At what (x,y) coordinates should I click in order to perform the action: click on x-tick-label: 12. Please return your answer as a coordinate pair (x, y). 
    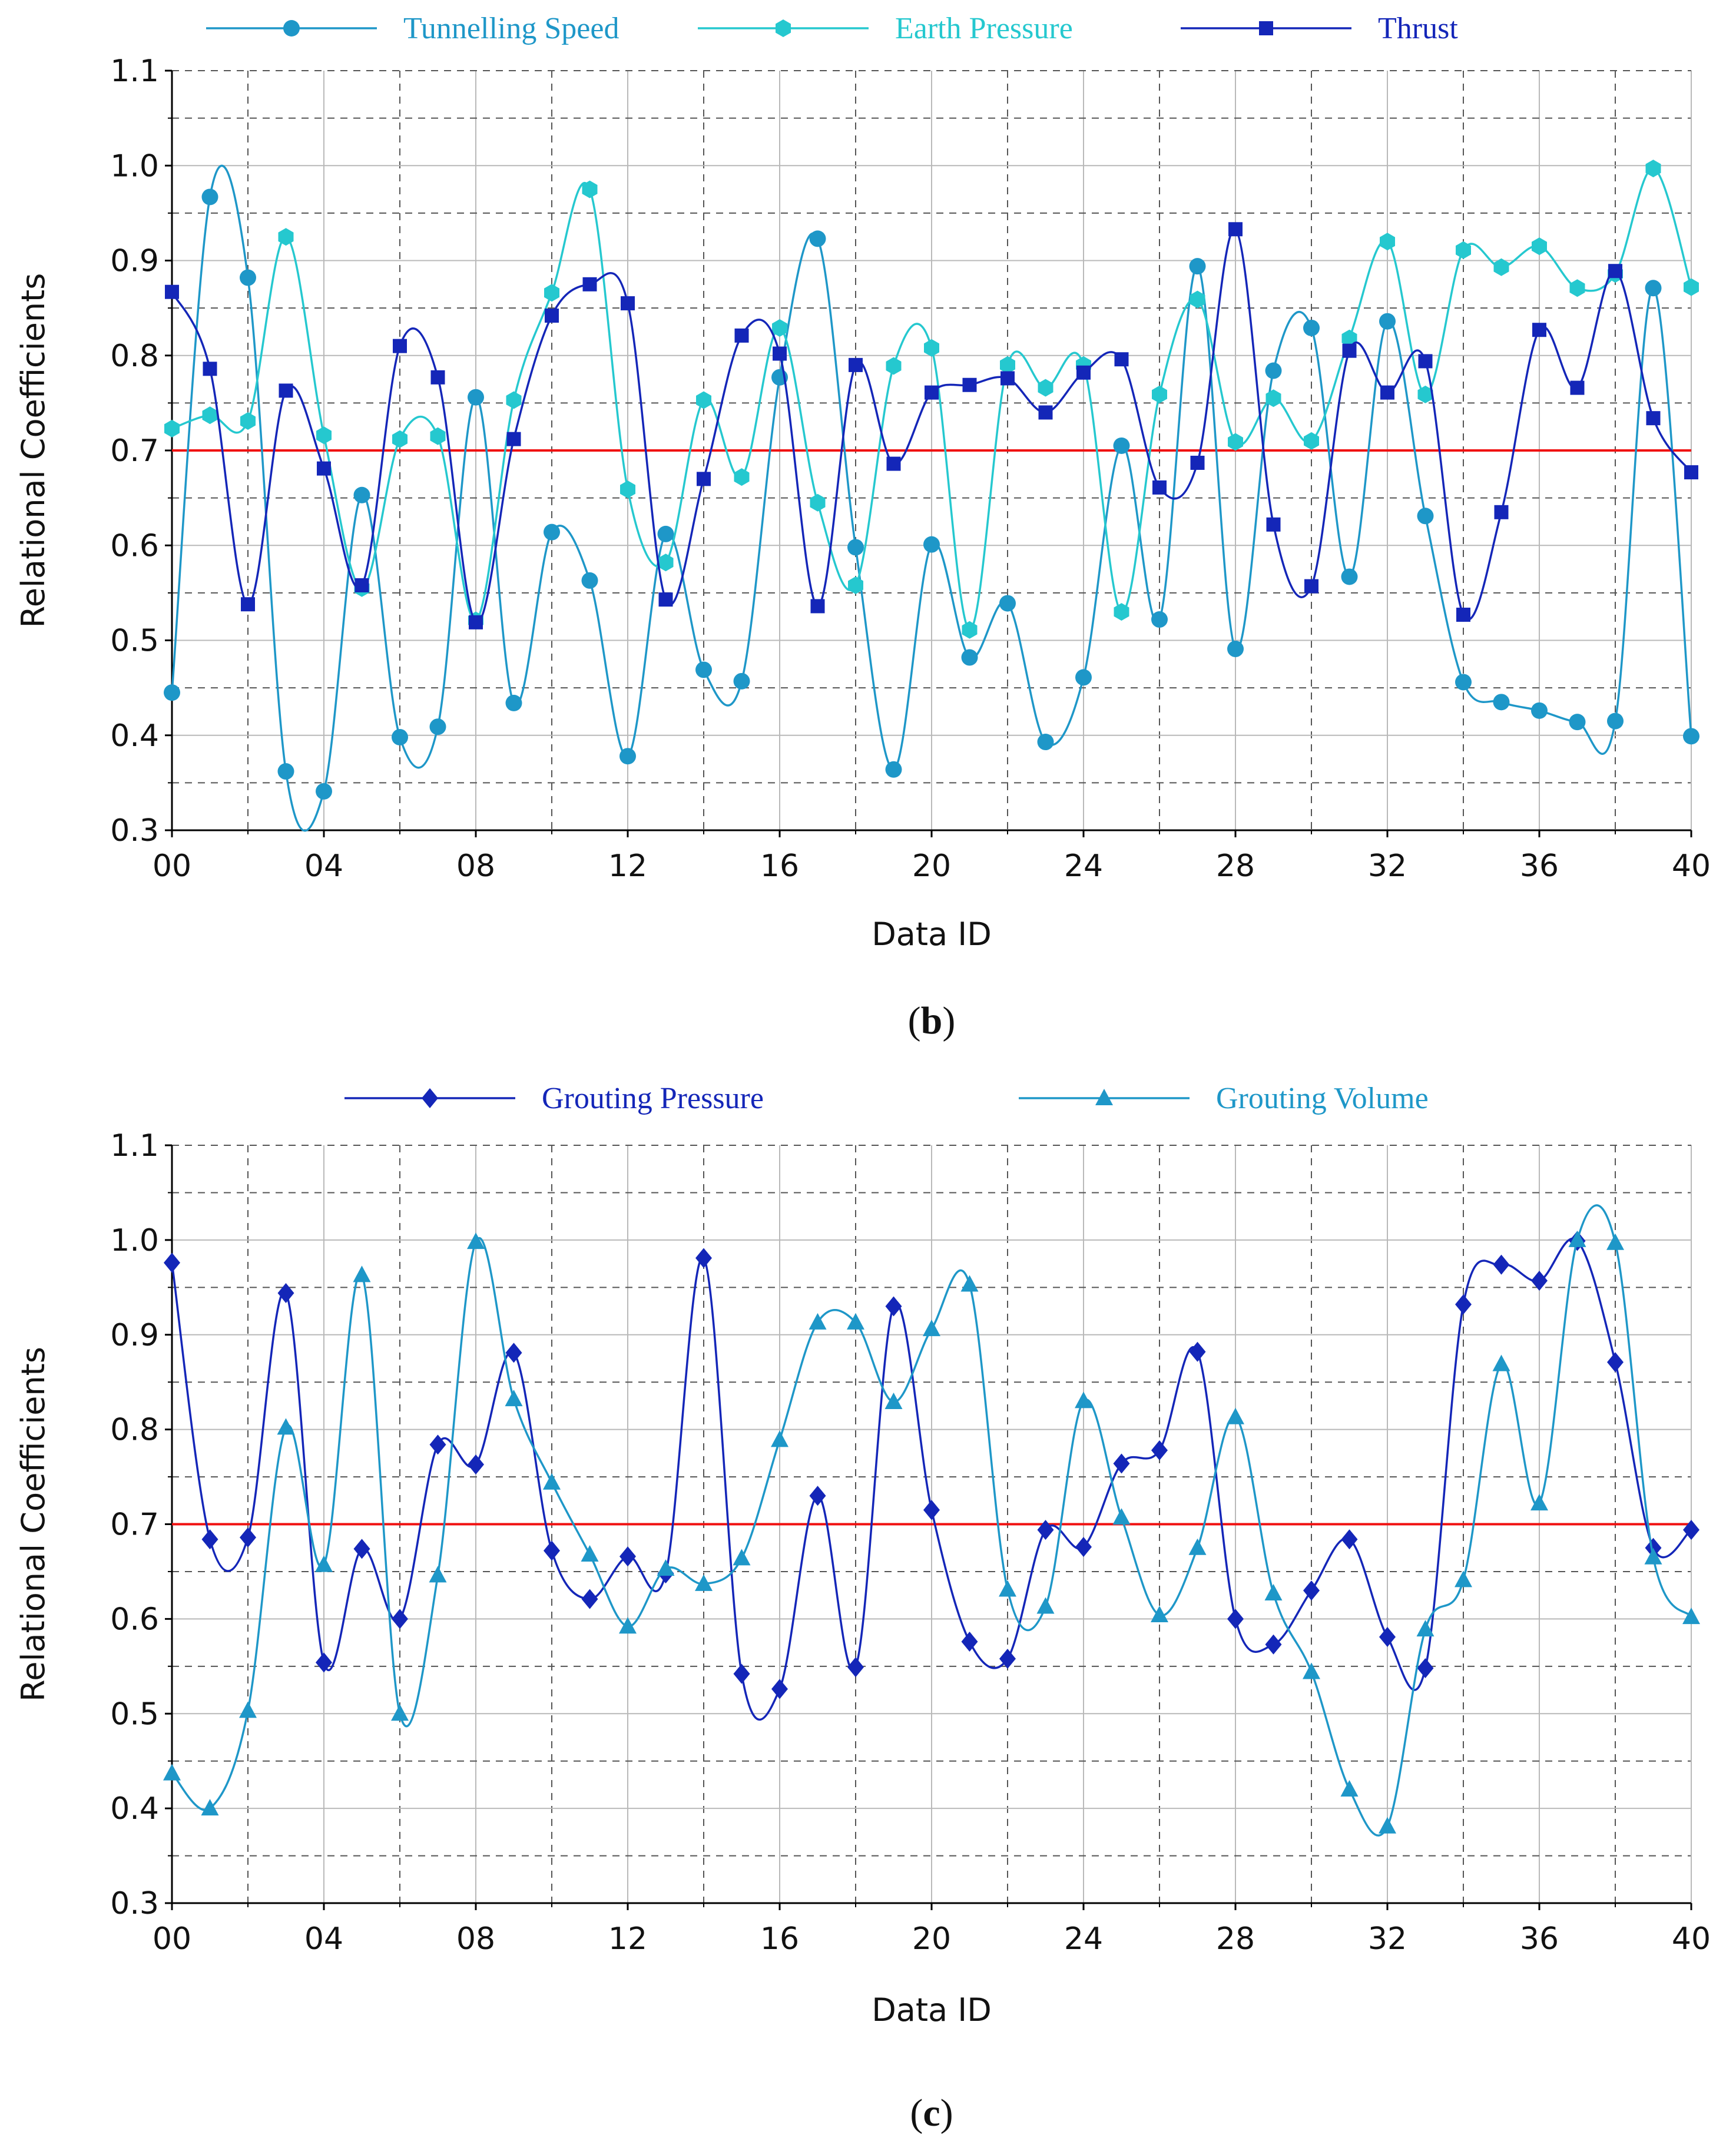
    Looking at the image, I should click on (627, 1939).